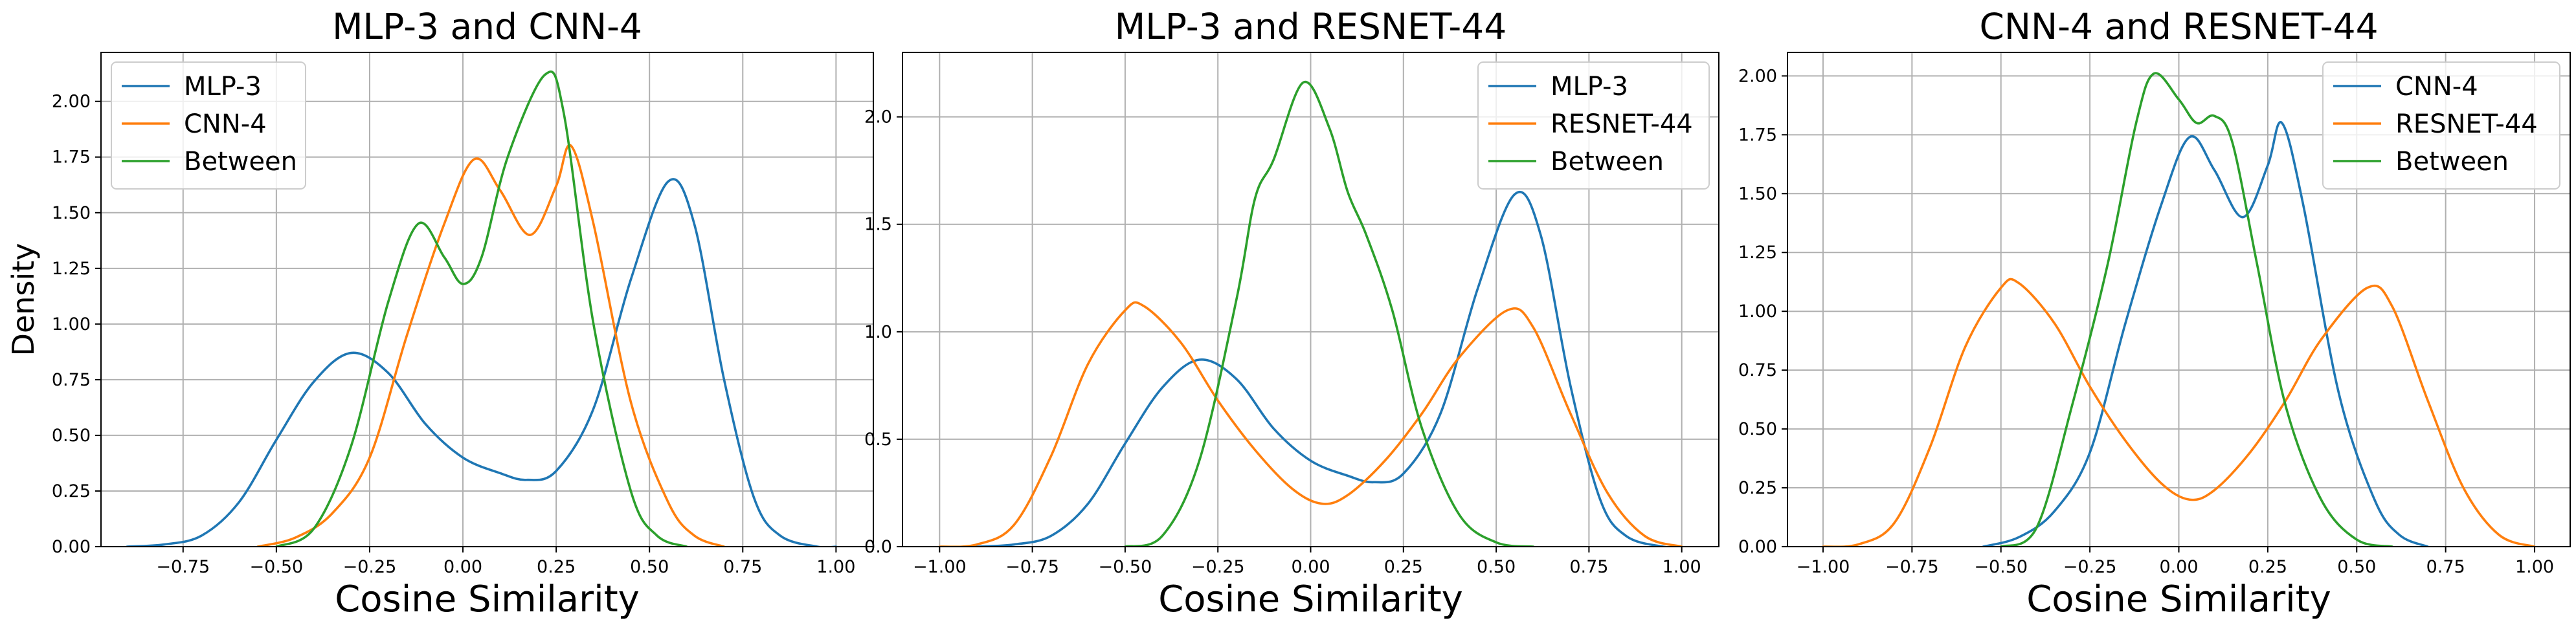 This screenshot has width=2576, height=634. What do you see at coordinates (878, 440) in the screenshot?
I see `y-tick-label: 0.5` at bounding box center [878, 440].